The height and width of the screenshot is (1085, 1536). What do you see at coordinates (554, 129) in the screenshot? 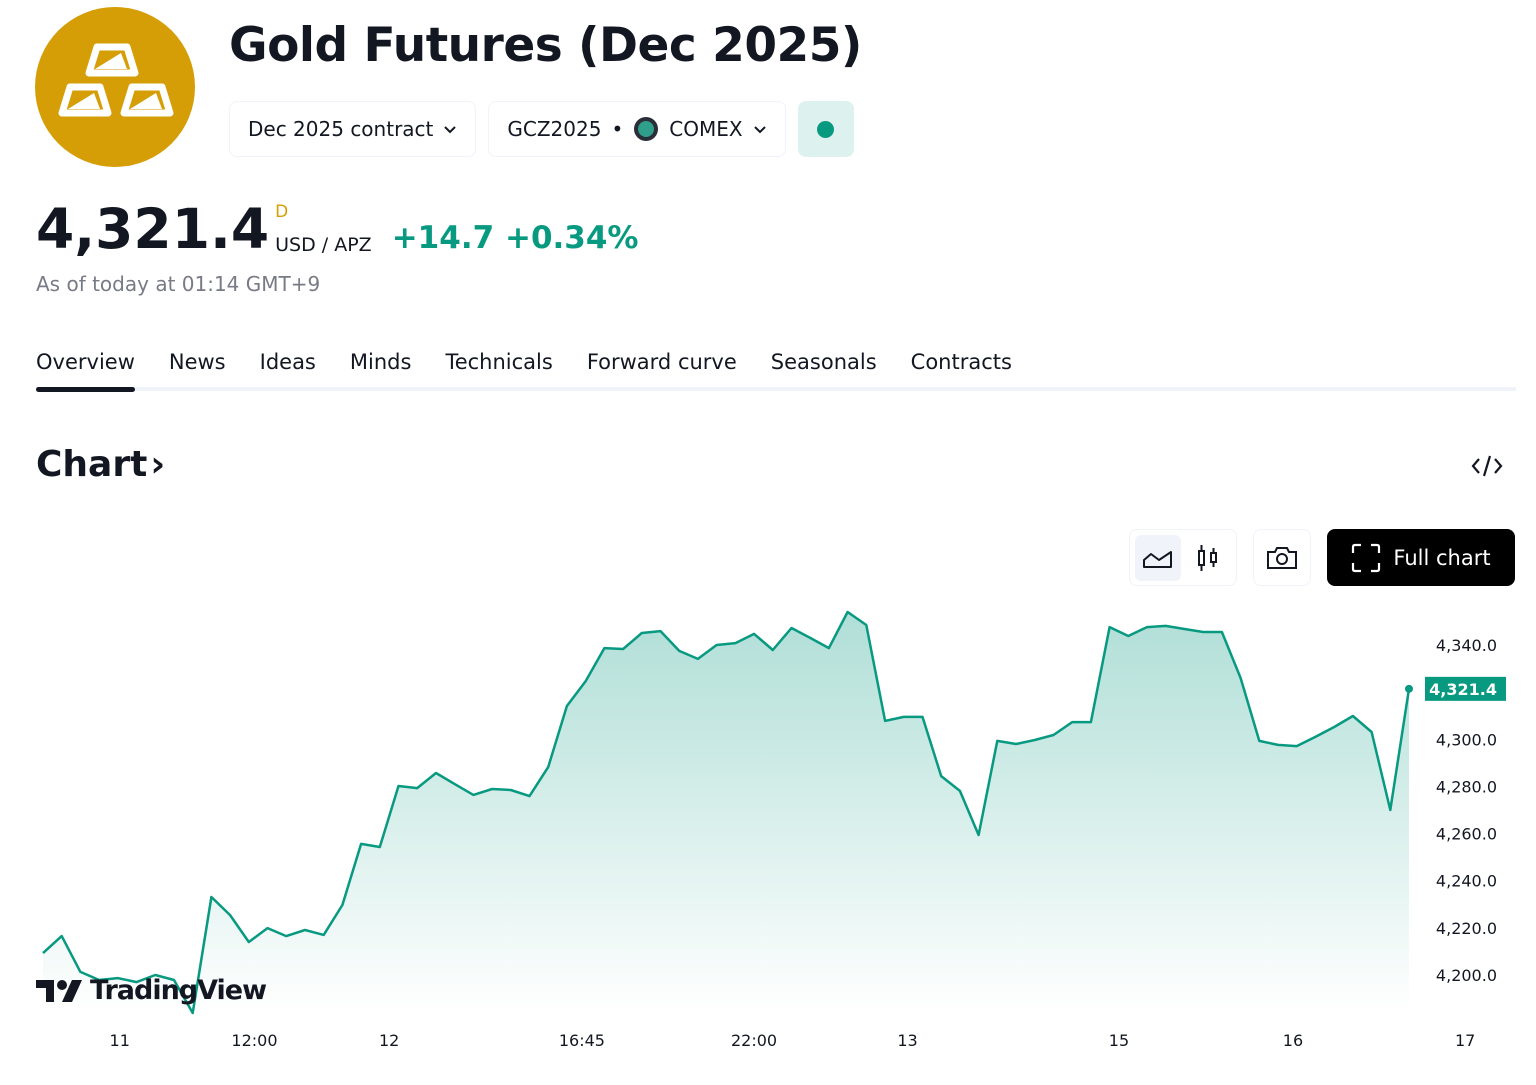
I see `symbol-label: GCZ2025` at bounding box center [554, 129].